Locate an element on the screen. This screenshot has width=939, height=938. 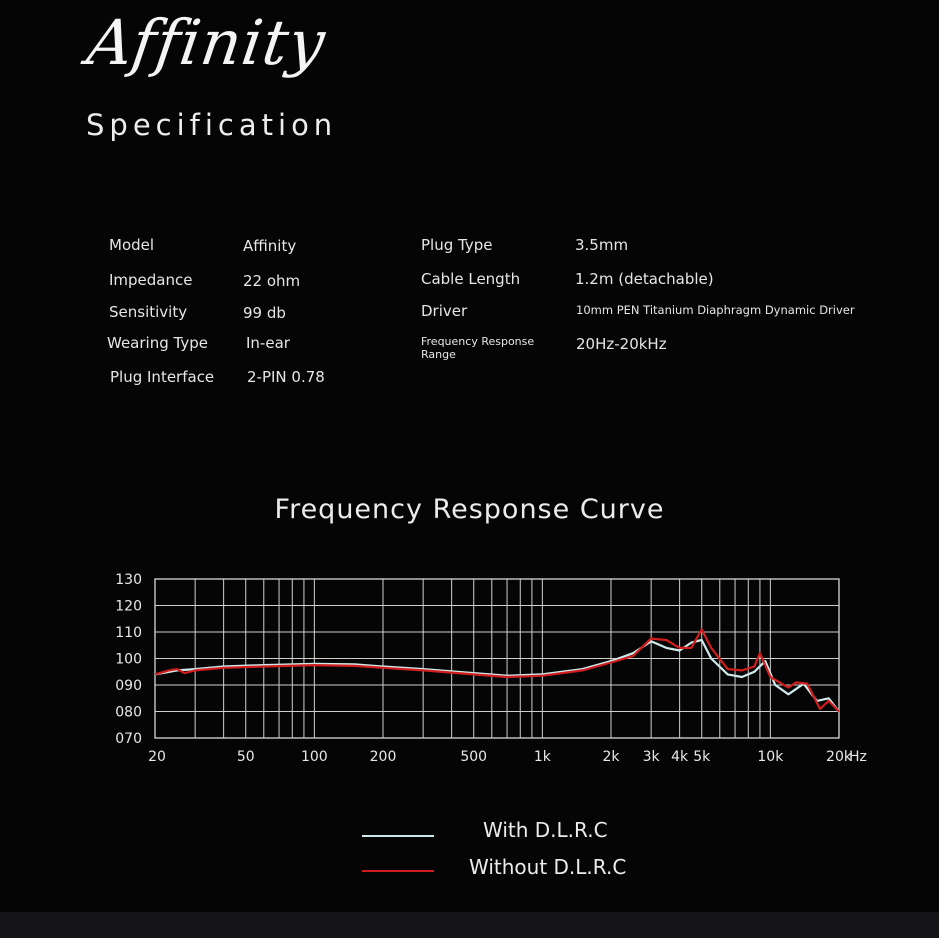
spec-value-plug-type: 3.5mm is located at coordinates (602, 245).